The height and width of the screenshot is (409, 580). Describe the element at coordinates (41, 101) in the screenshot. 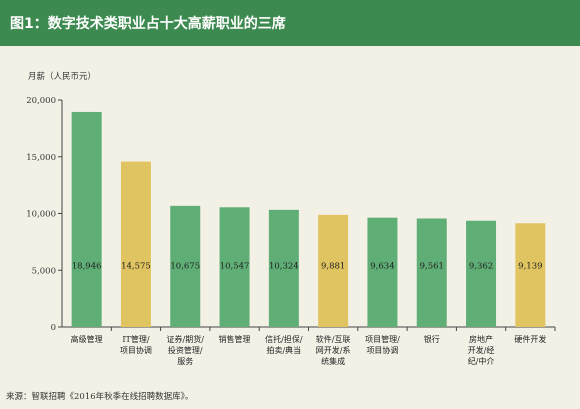

I see `y-tick-label: 20,000` at that location.